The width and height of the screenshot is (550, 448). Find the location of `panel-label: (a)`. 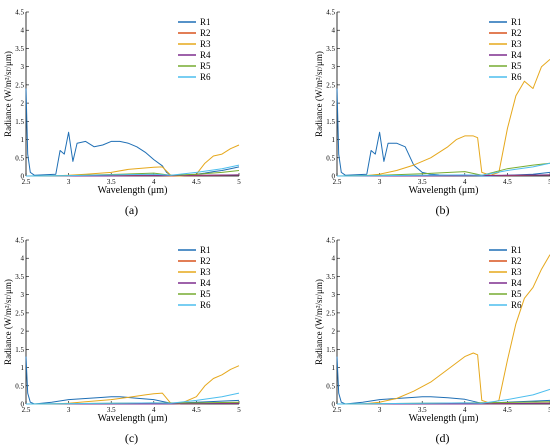

panel-label: (a) is located at coordinates (131, 210).